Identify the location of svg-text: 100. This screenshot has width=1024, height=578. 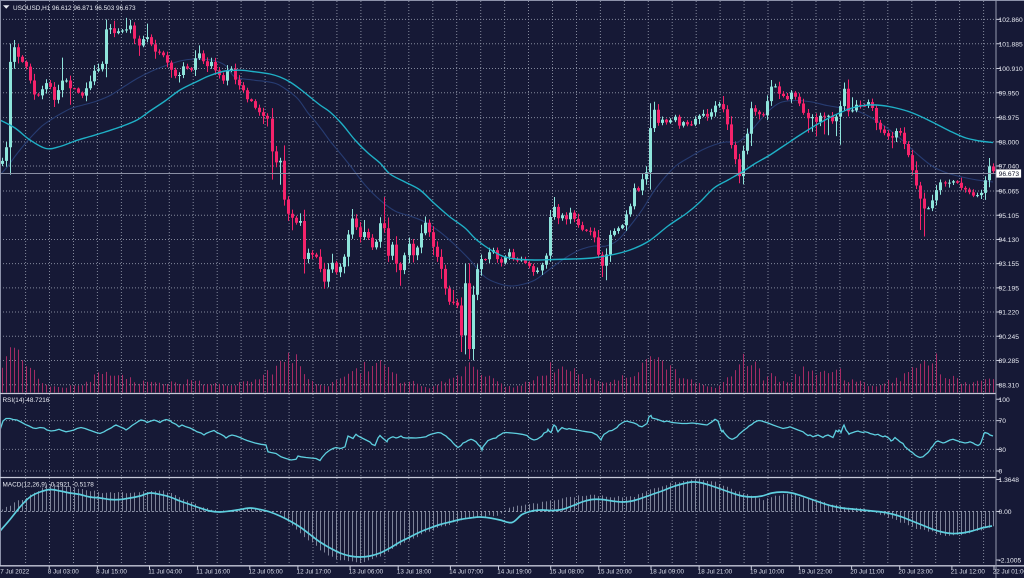
(1004, 400).